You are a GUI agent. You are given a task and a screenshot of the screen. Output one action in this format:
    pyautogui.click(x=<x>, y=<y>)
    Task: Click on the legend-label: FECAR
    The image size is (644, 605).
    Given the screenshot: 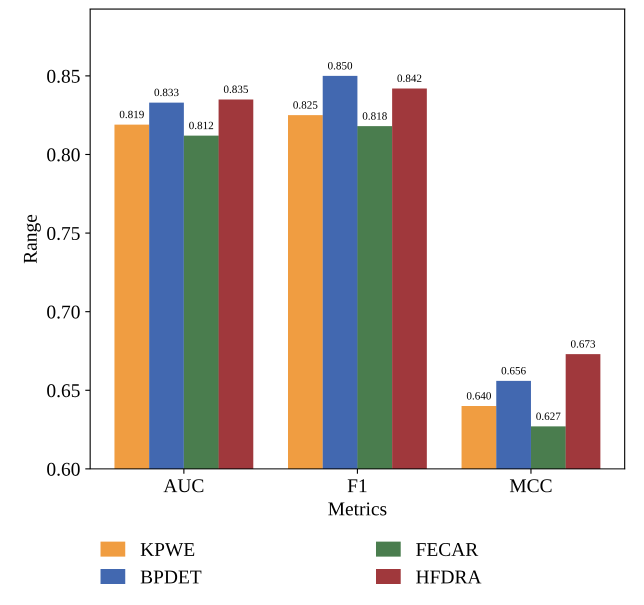 What is the action you would take?
    pyautogui.click(x=447, y=549)
    